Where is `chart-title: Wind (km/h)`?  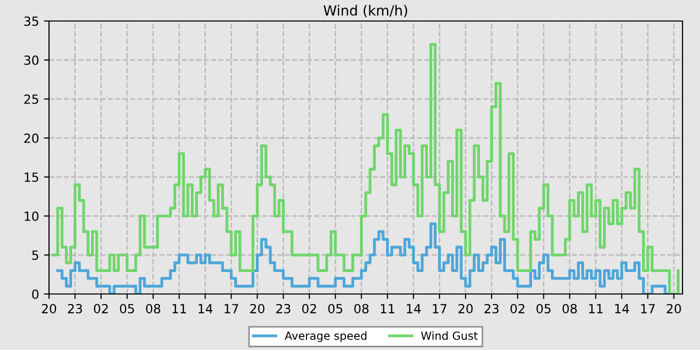 chart-title: Wind (km/h) is located at coordinates (366, 11).